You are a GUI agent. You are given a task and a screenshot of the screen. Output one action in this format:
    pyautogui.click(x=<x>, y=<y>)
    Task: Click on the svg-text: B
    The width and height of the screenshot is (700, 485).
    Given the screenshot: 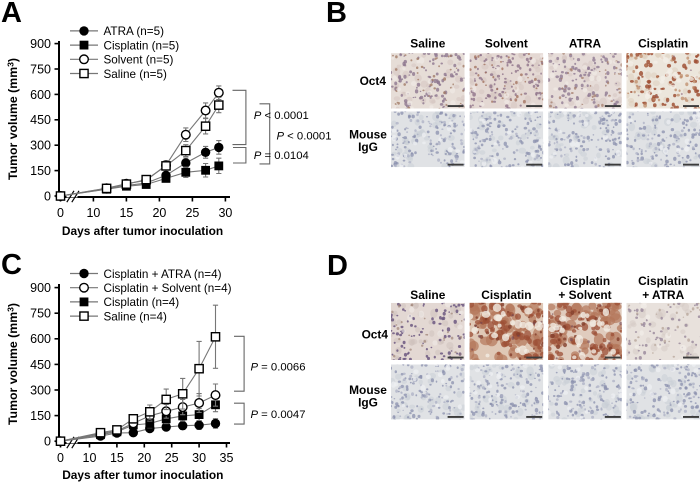 What is the action you would take?
    pyautogui.click(x=336, y=14)
    